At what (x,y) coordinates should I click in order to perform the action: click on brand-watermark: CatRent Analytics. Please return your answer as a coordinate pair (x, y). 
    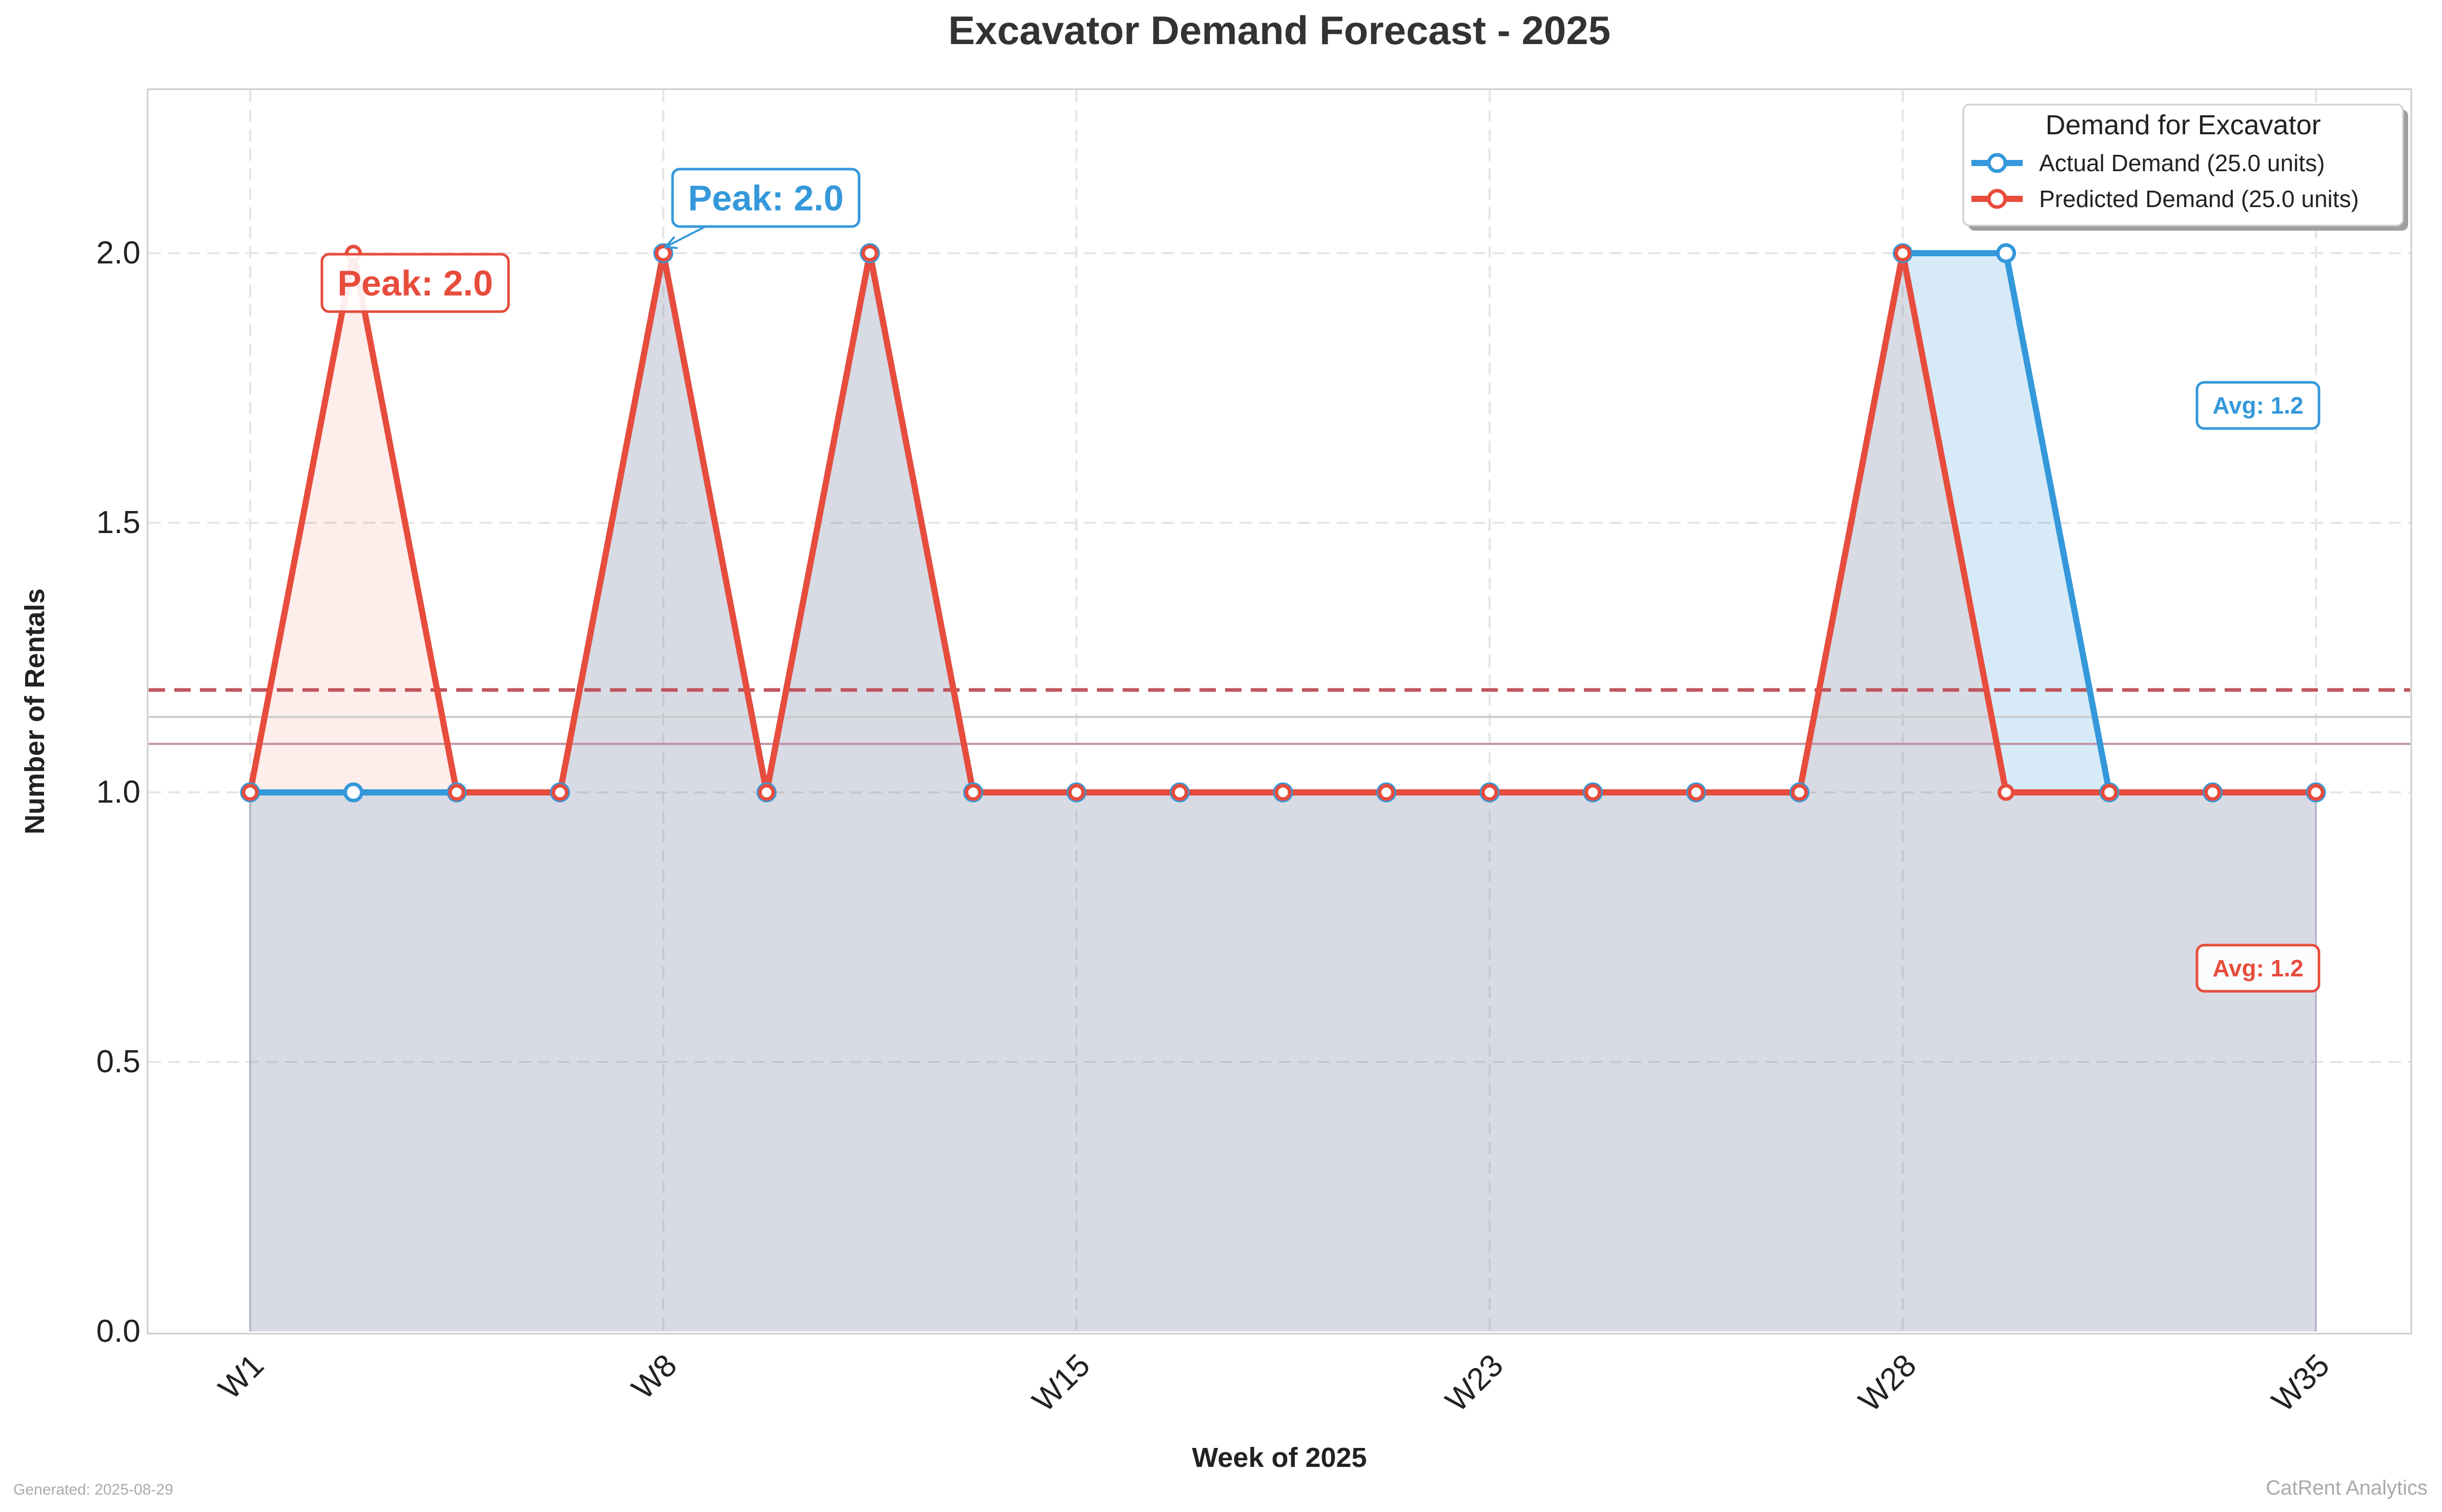
    Looking at the image, I should click on (2347, 1488).